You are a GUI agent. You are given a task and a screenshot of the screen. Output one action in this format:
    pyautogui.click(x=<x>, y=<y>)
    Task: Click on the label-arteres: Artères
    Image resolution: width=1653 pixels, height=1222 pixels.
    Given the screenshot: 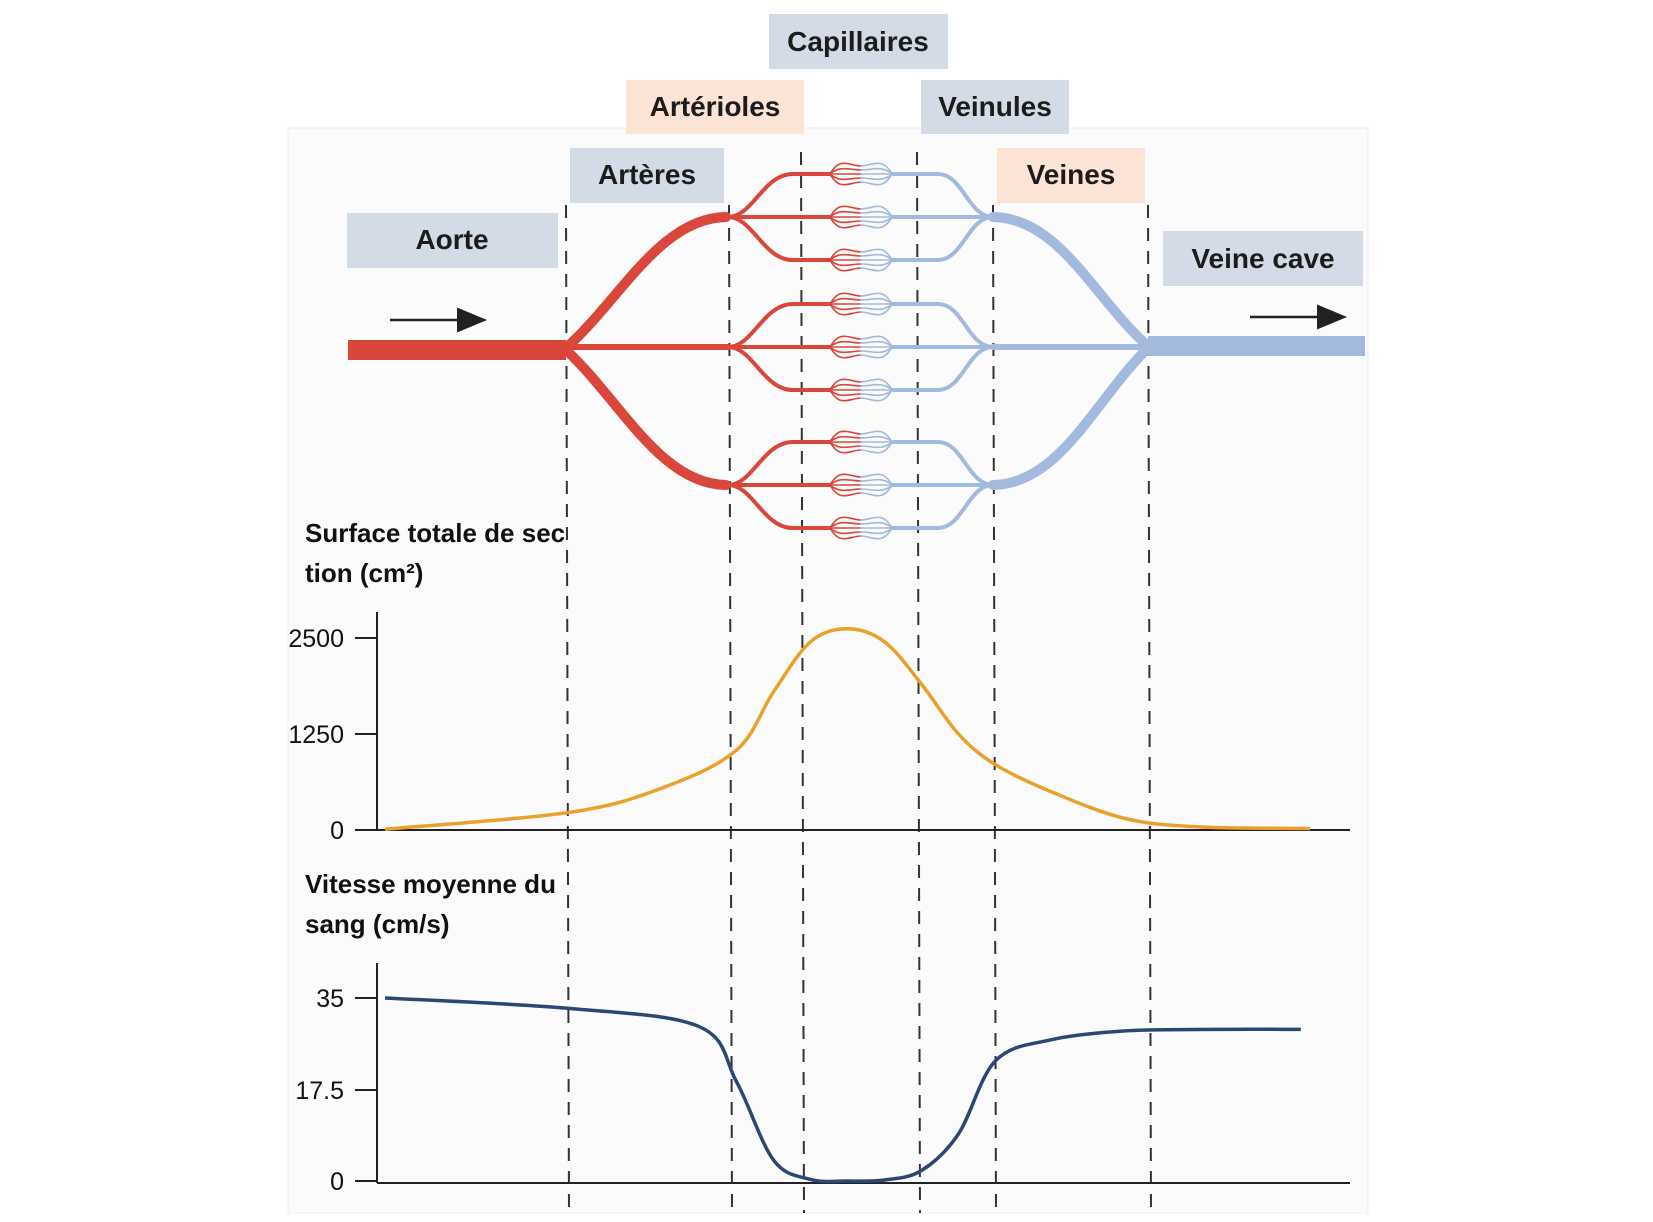 What is the action you would take?
    pyautogui.click(x=647, y=175)
    